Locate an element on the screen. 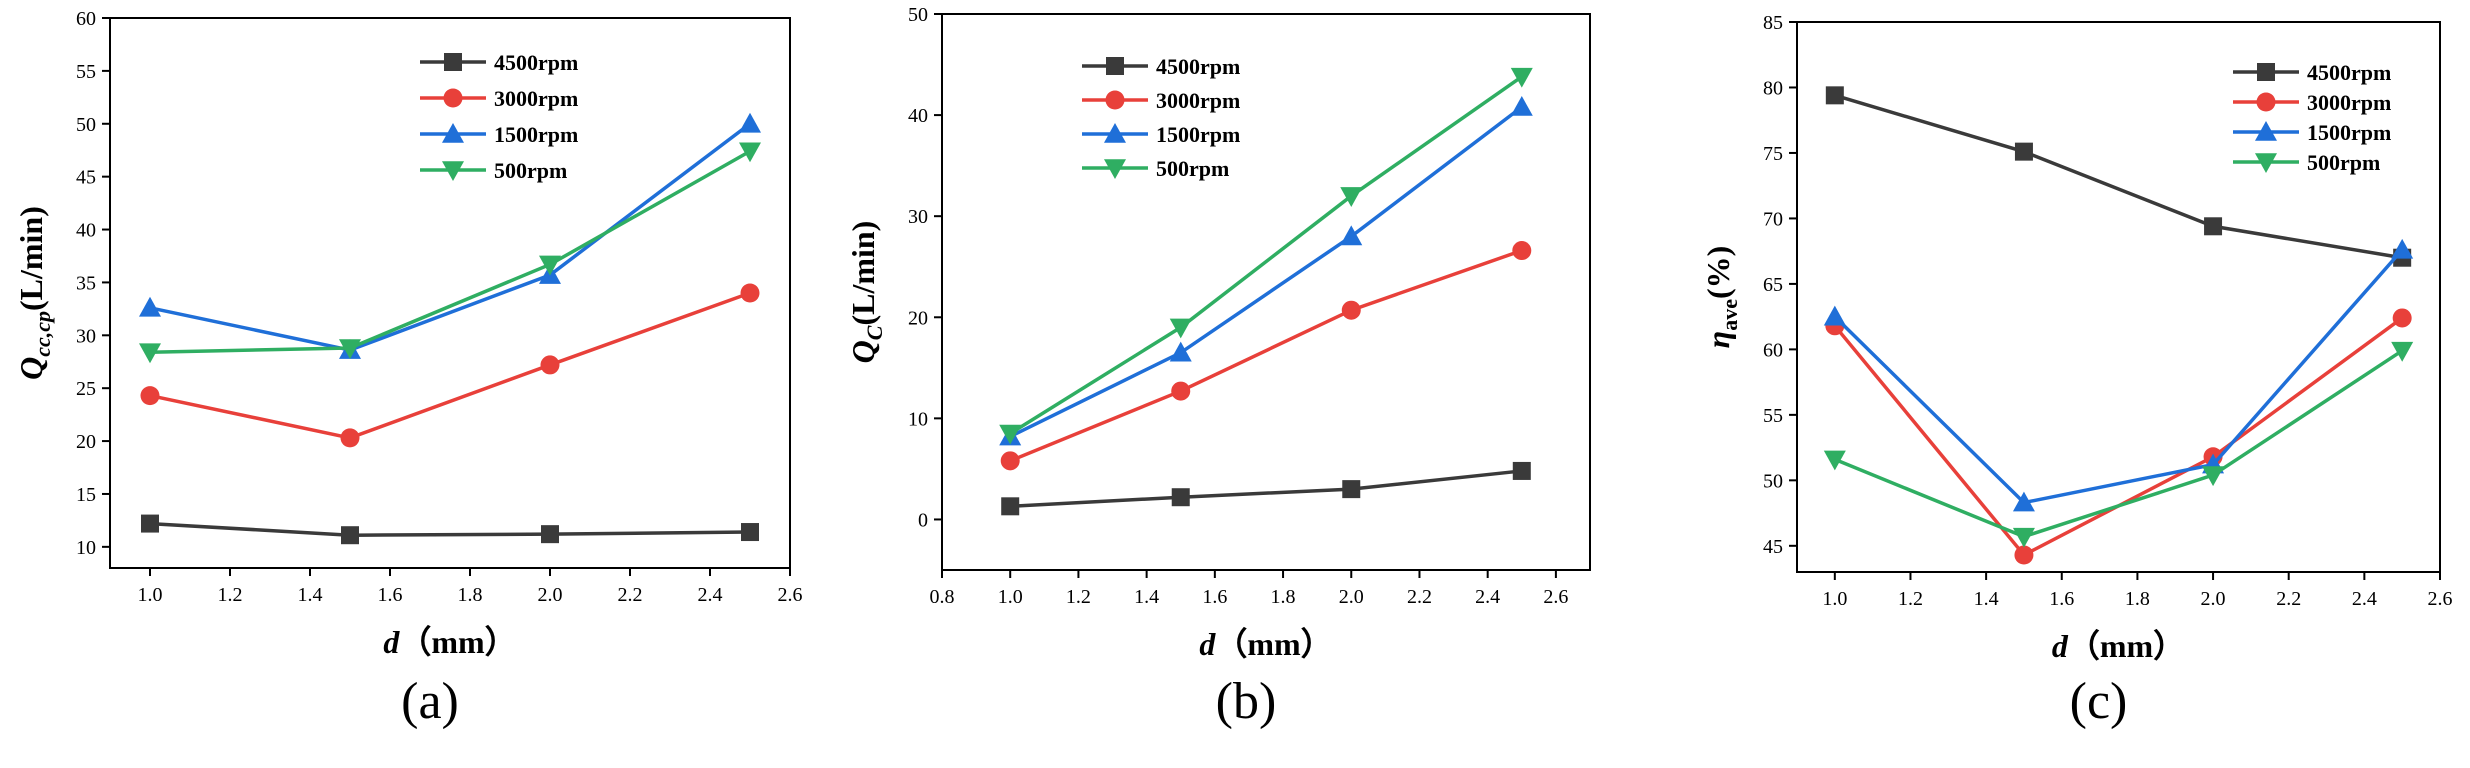 This screenshot has width=2470, height=768. y-axis-label-sub: C is located at coordinates (874, 332).